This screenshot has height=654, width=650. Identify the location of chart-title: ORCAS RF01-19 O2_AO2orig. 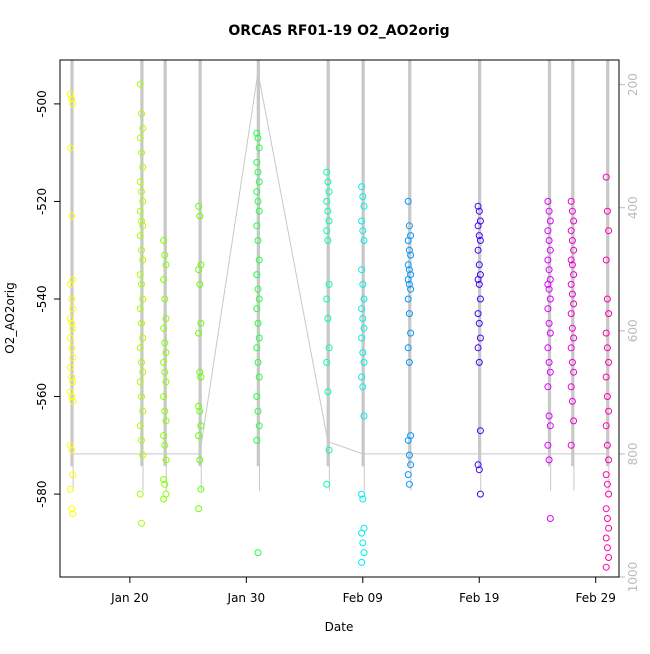
(338, 31).